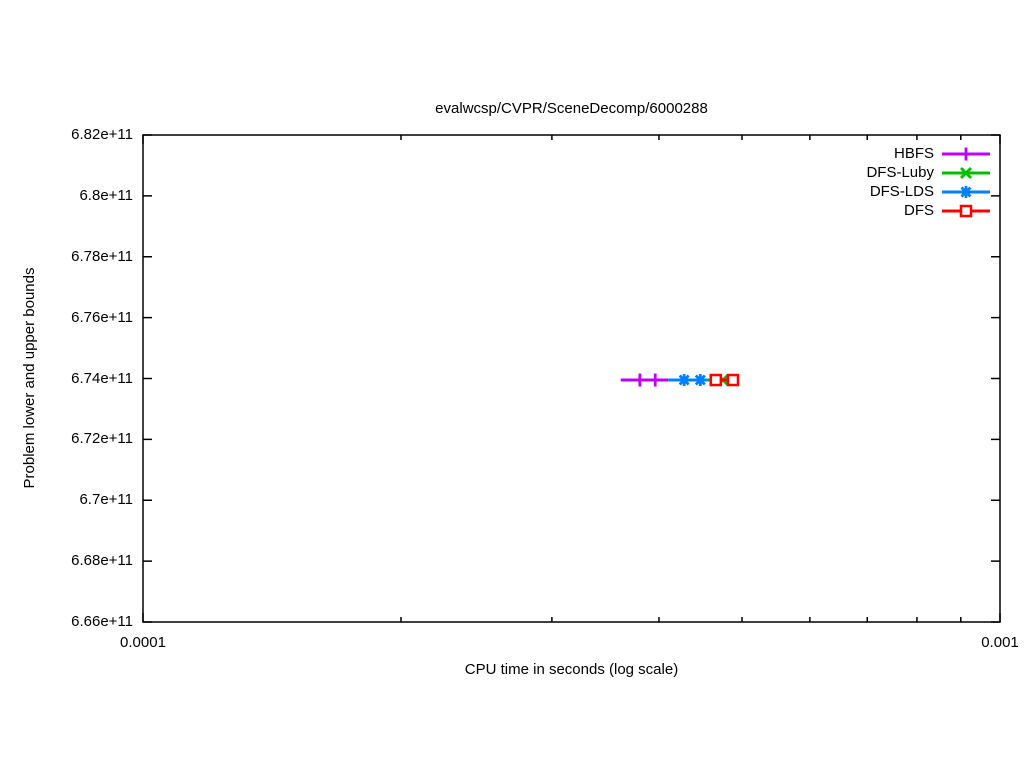 The height and width of the screenshot is (768, 1024). I want to click on x-tick-label: 0.001, so click(1000, 642).